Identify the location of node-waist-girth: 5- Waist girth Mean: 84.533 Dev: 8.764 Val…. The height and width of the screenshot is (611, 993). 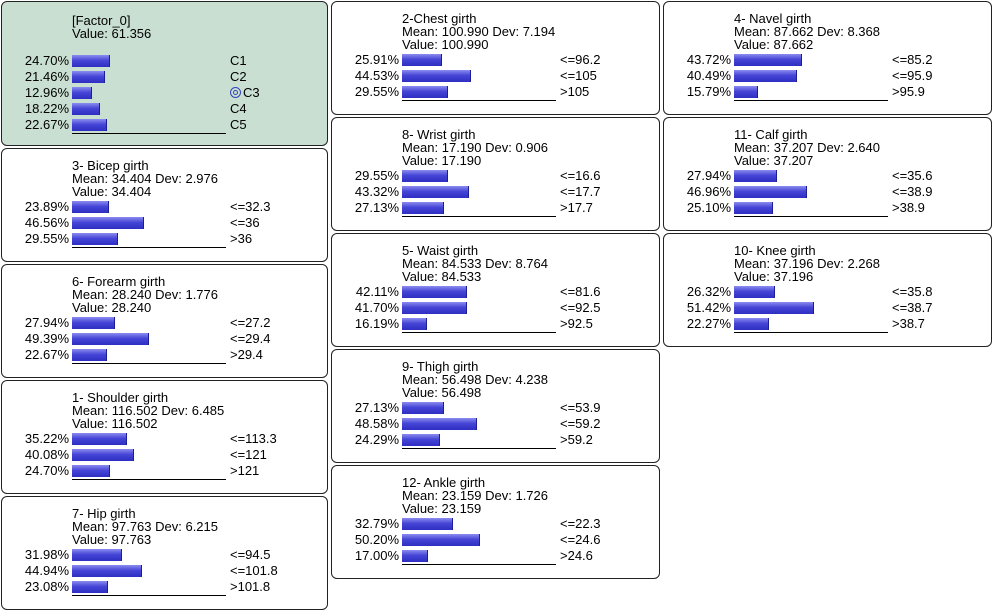
(495, 290).